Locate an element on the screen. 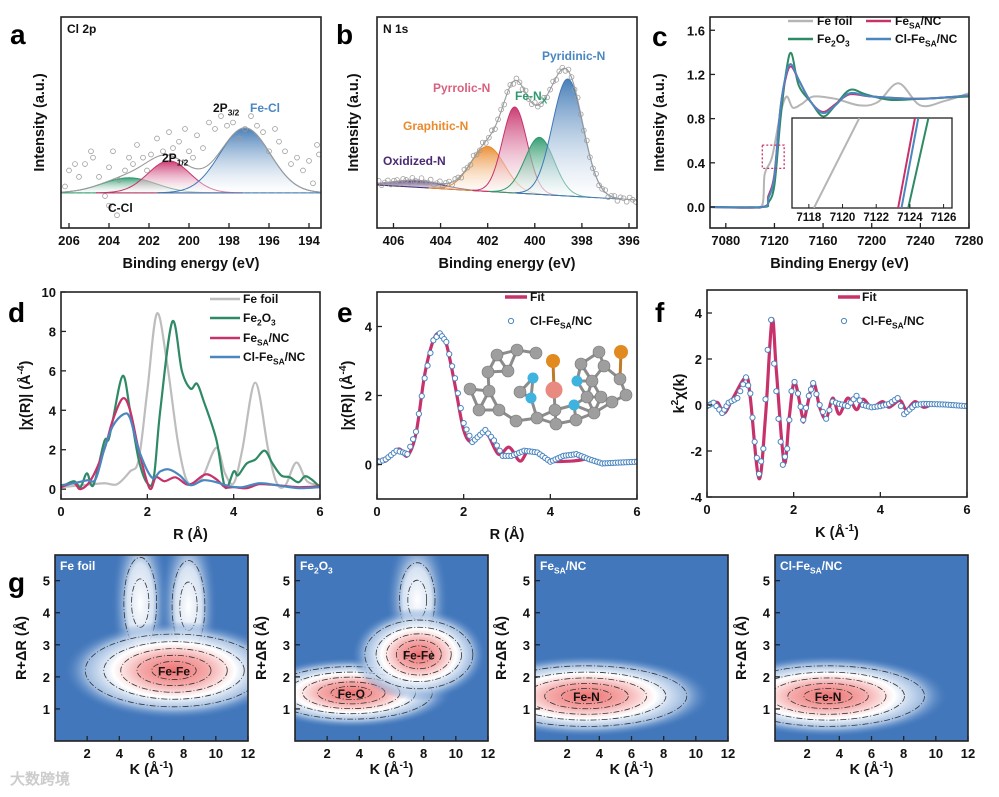 The width and height of the screenshot is (999, 797). nitrogen-atom is located at coordinates (574, 405).